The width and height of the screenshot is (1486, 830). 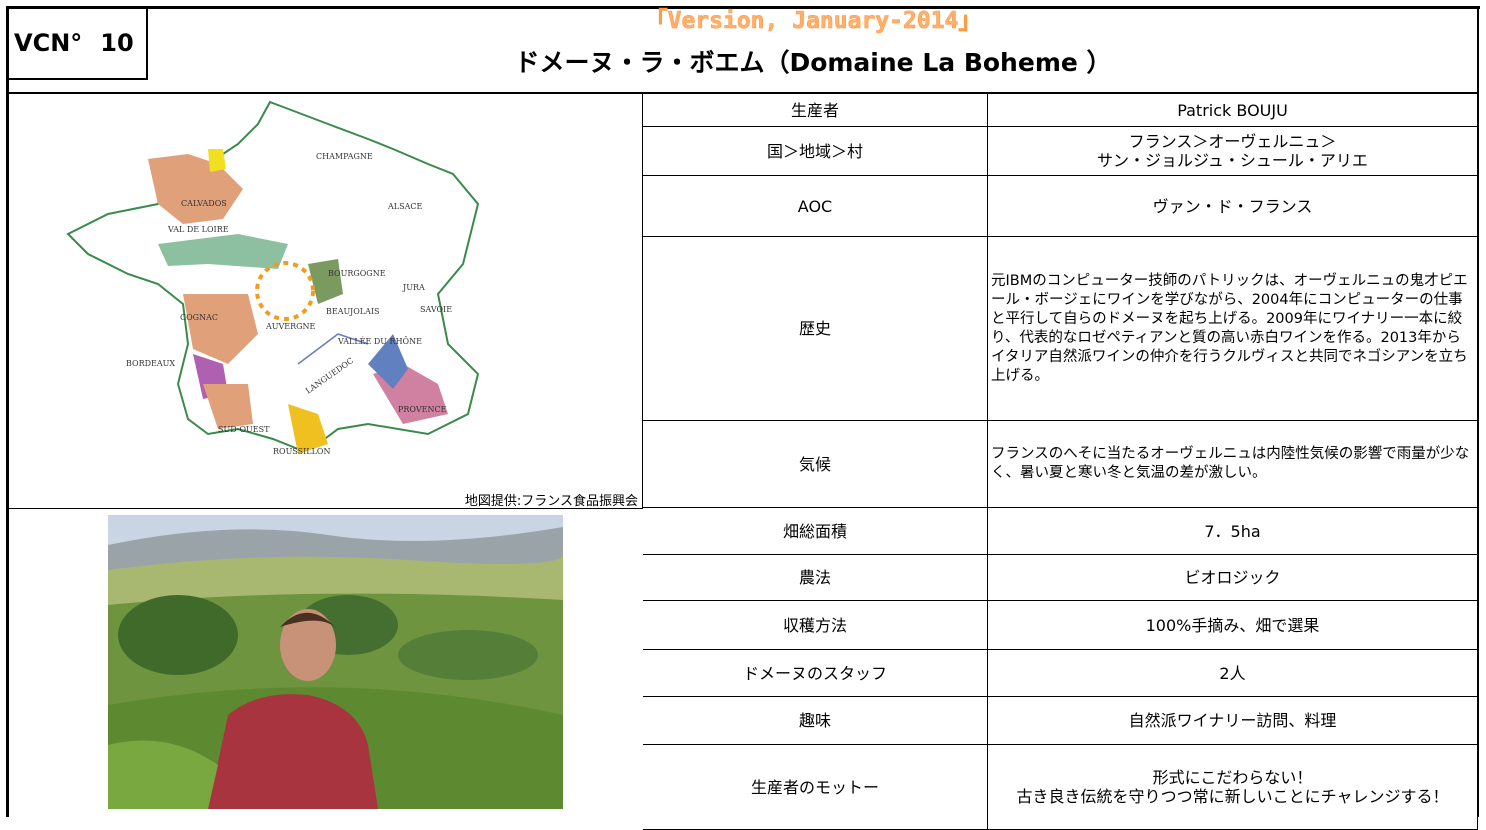 I want to click on map-label: VAL DE LOIRE, so click(x=198, y=229).